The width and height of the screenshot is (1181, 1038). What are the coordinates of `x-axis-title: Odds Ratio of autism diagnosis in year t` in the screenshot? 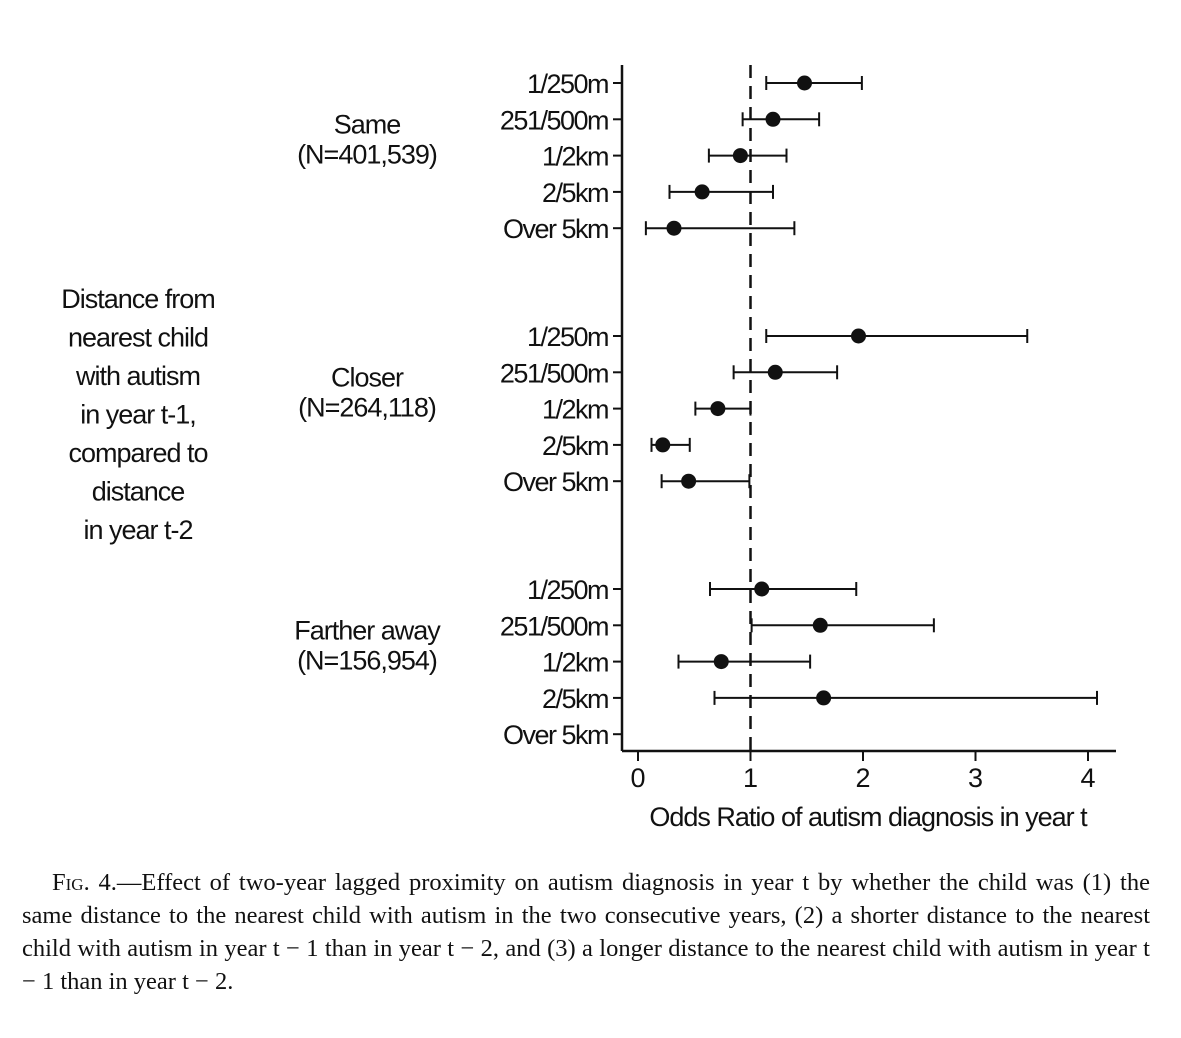 It's located at (868, 817).